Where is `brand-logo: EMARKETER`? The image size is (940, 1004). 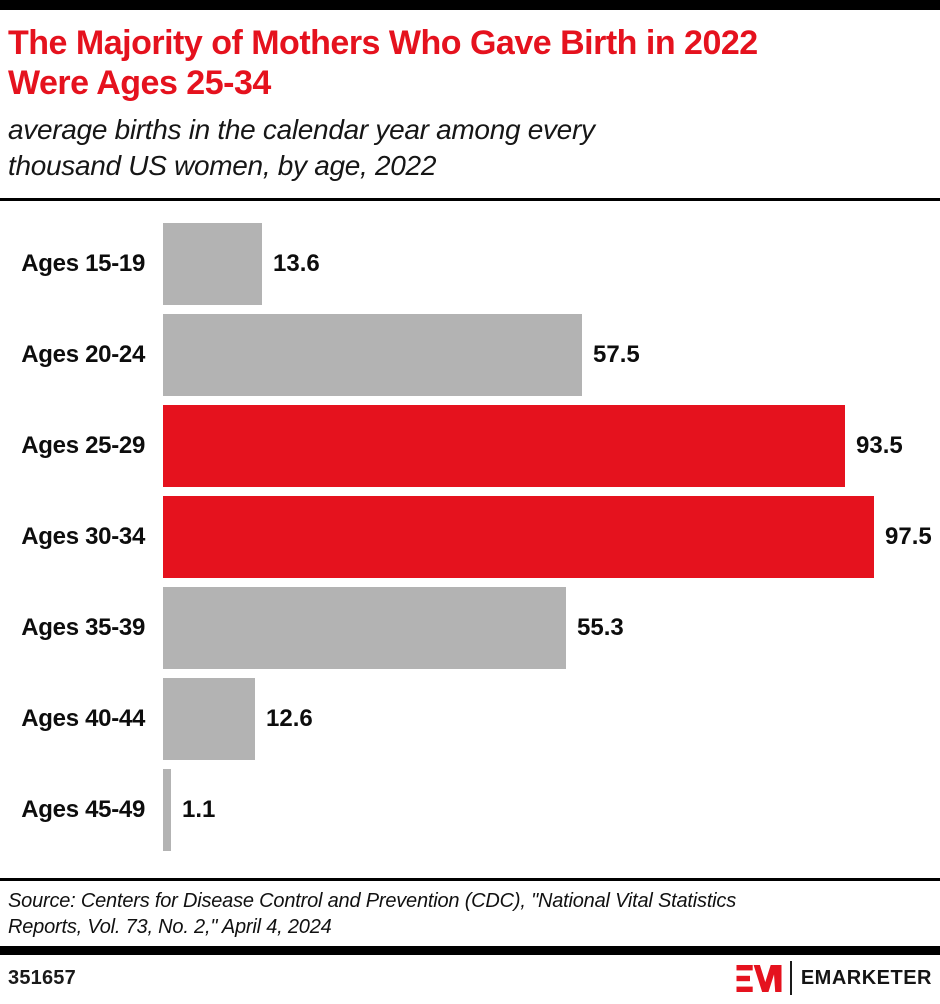
brand-logo: EMARKETER is located at coordinates (834, 978).